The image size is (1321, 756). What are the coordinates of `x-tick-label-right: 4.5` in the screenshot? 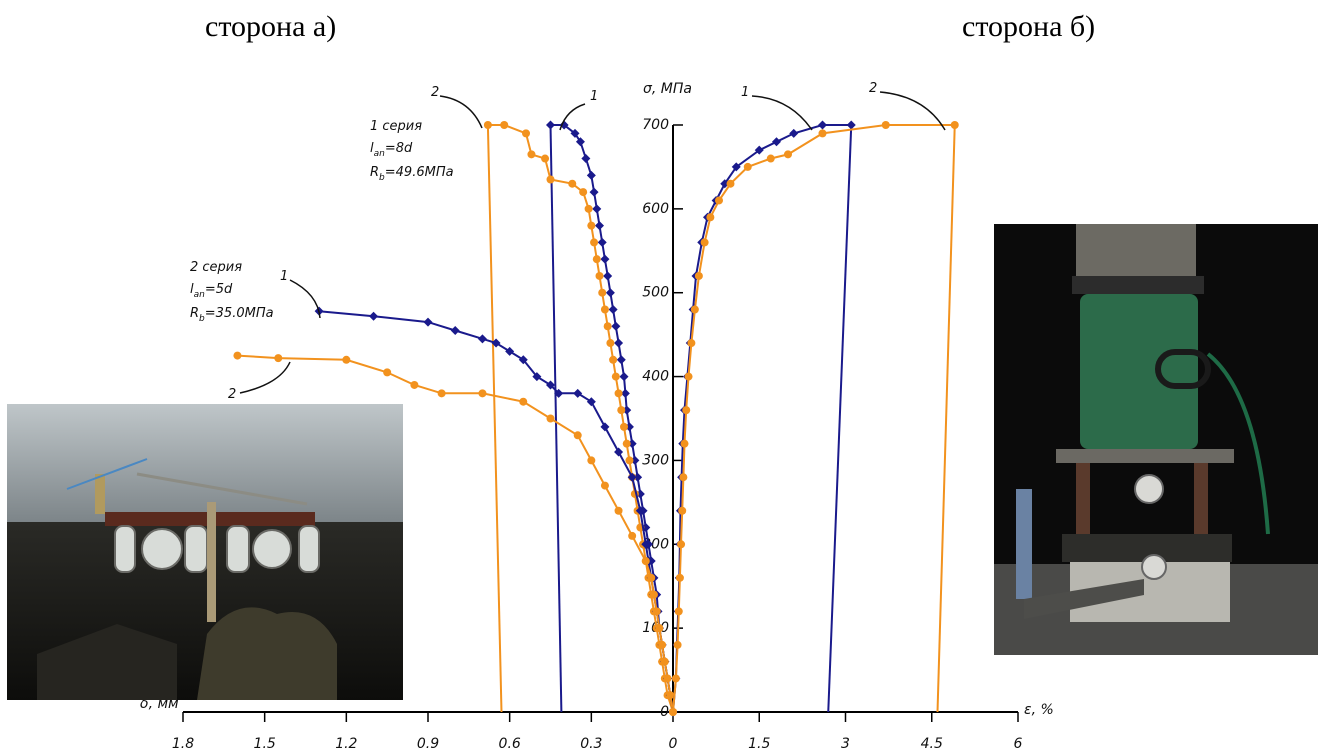 It's located at (932, 744).